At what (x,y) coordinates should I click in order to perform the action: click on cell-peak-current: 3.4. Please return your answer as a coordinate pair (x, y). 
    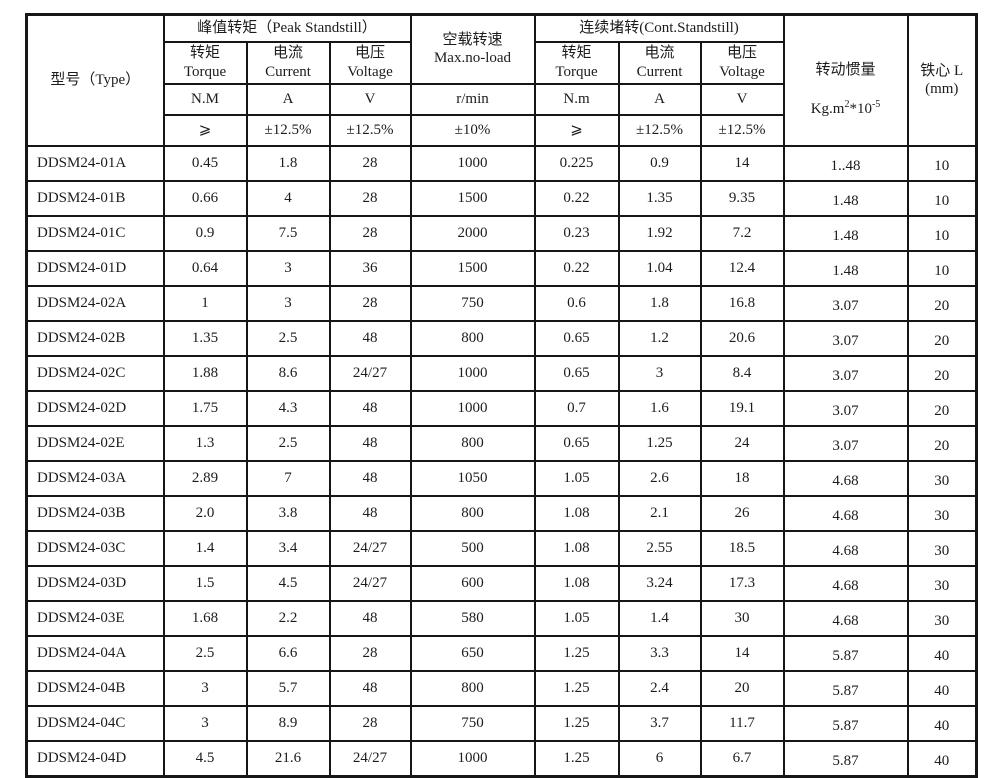
    Looking at the image, I should click on (288, 548).